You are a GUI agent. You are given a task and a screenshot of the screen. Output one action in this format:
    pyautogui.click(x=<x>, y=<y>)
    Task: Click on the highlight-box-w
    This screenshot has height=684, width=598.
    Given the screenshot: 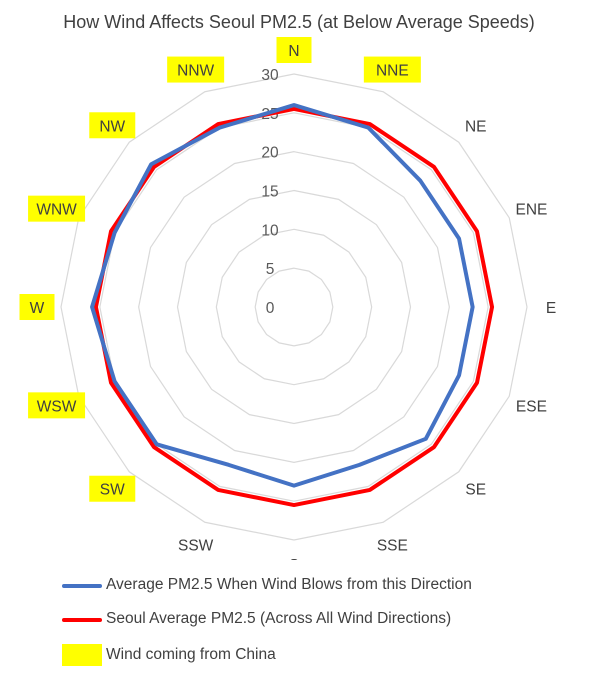 What is the action you would take?
    pyautogui.click(x=37, y=307)
    